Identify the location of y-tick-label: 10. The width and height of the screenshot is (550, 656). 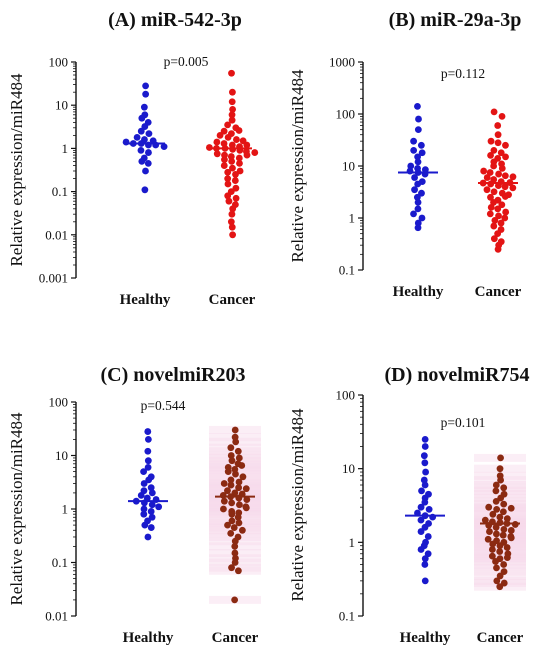
(348, 166).